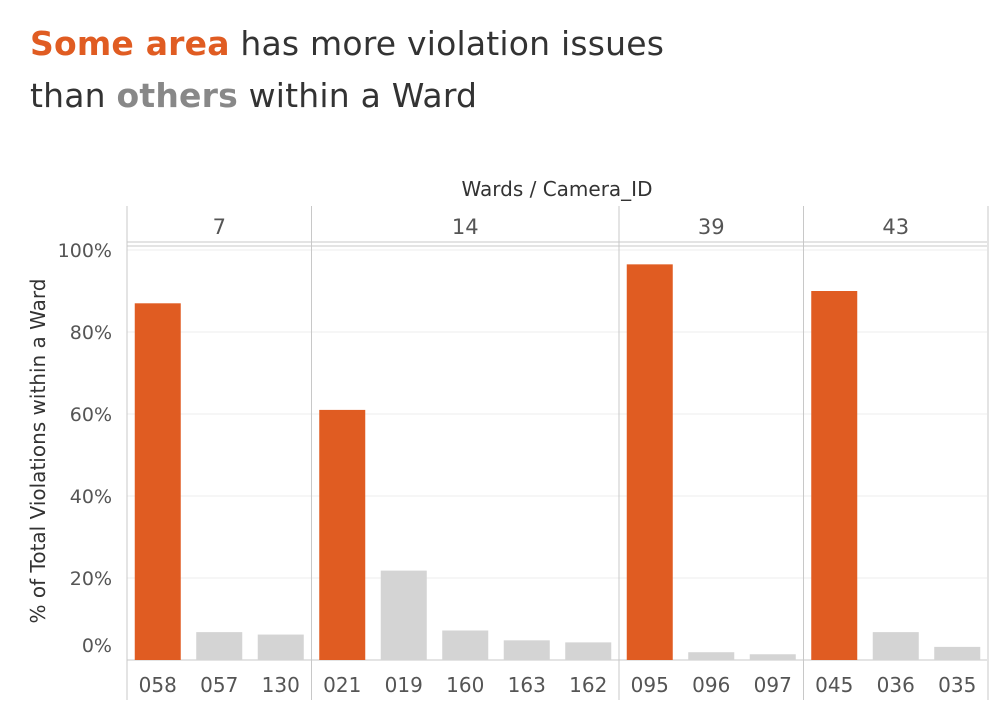 This screenshot has height=712, width=1002. Describe the element at coordinates (91, 497) in the screenshot. I see `y-tick-label: 40%` at that location.